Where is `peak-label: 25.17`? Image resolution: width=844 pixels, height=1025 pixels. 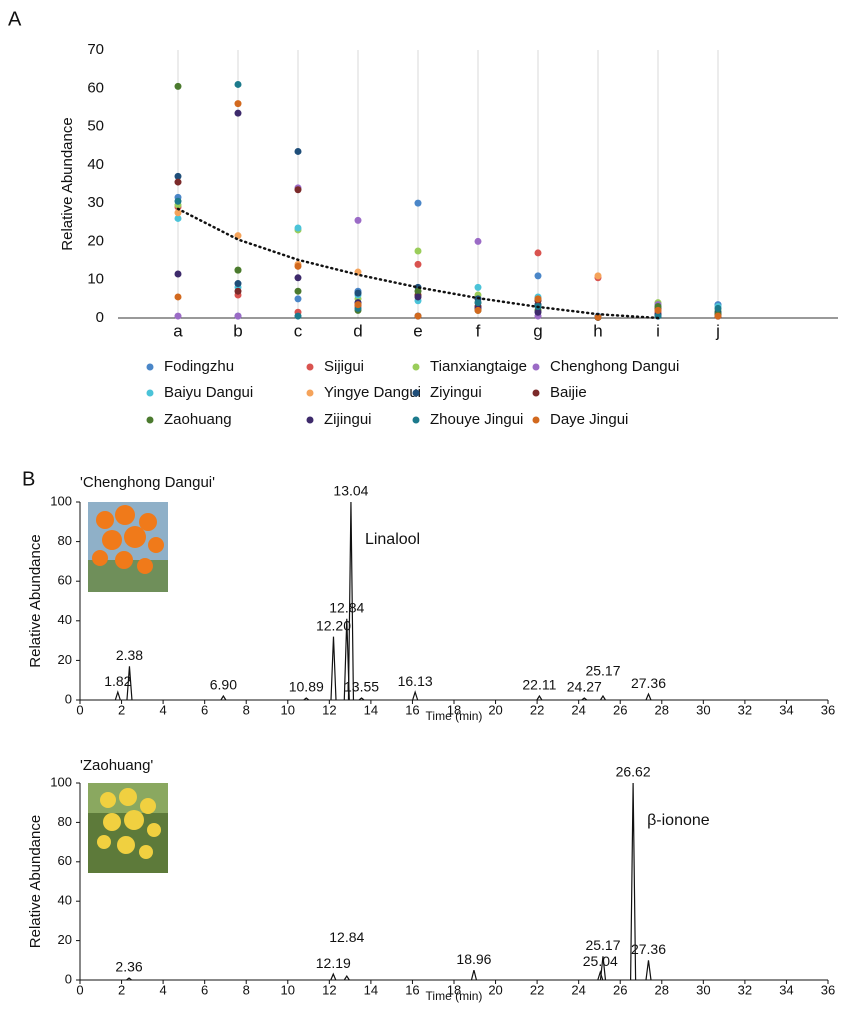 peak-label: 25.17 is located at coordinates (602, 945).